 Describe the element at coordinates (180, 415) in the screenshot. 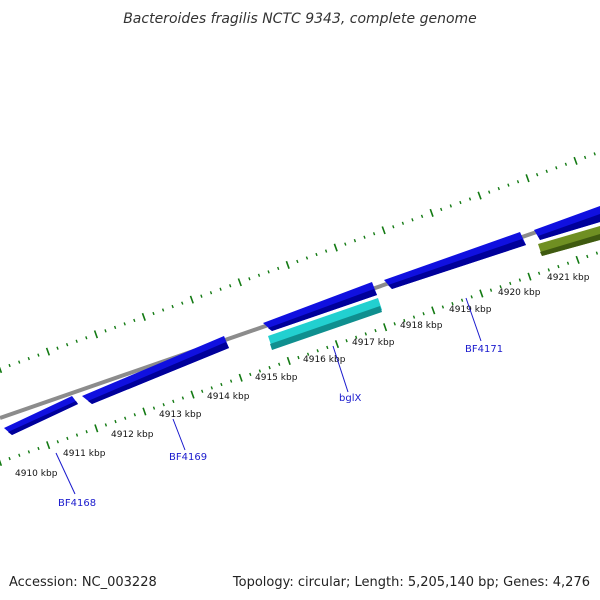

I see `kbp-label-4913: 4913 kbp` at that location.